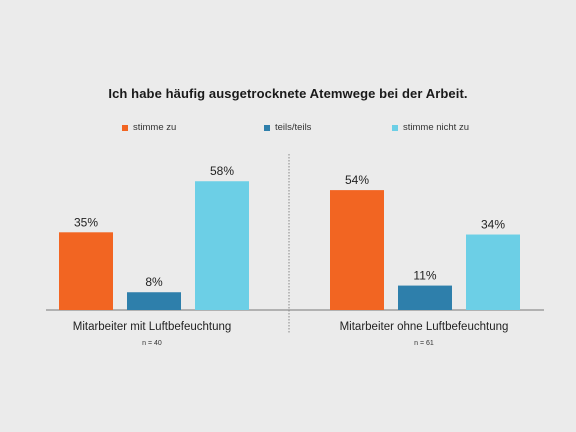 This screenshot has height=432, width=576. I want to click on sample-size-label: n = 40, so click(152, 343).